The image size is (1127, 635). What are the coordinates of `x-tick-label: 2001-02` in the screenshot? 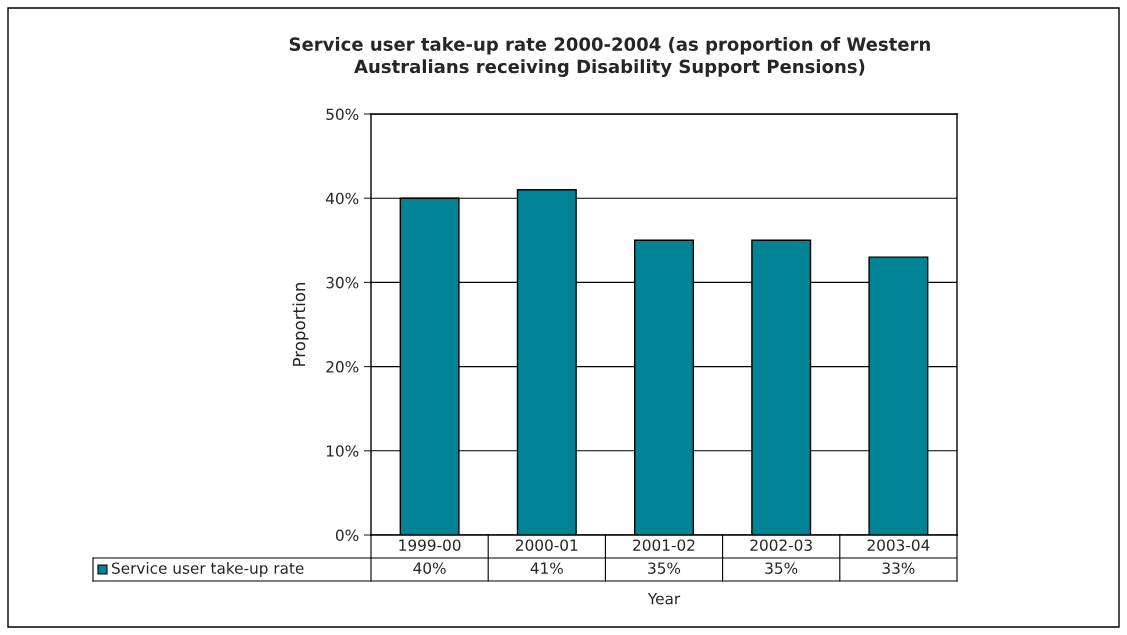 It's located at (664, 545).